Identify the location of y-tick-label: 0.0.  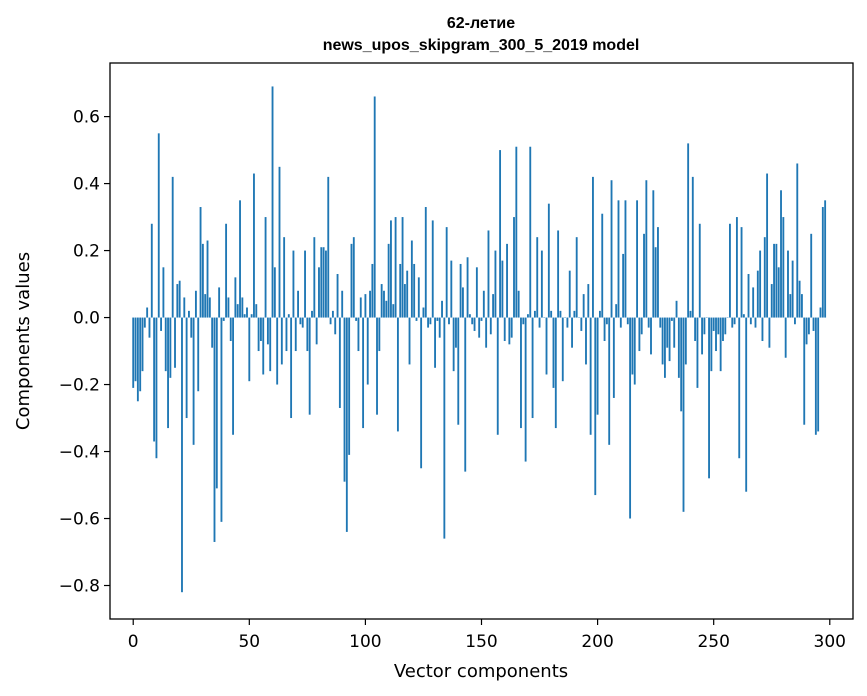
(86, 319).